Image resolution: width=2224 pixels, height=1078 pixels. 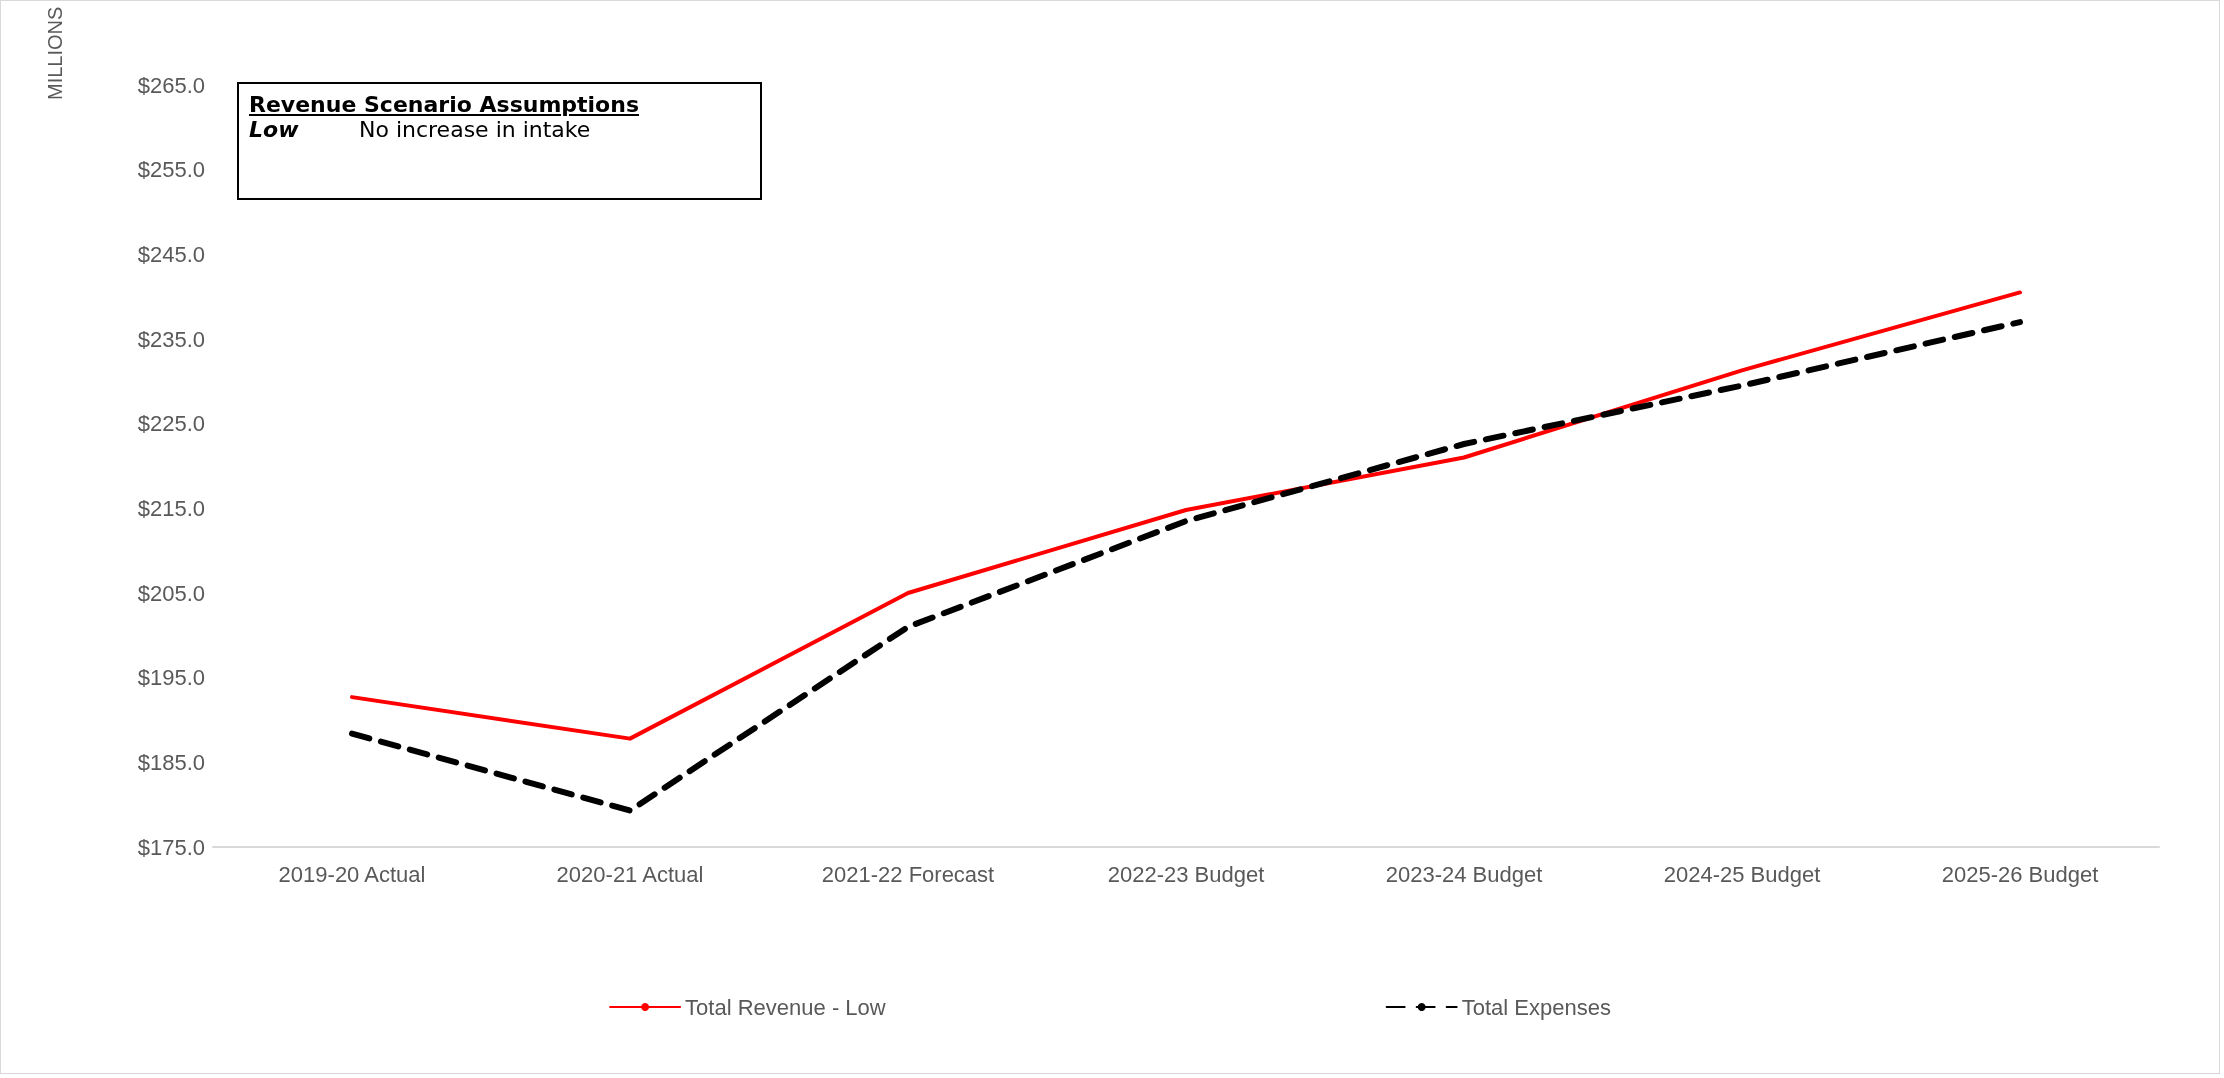 What do you see at coordinates (2020, 874) in the screenshot?
I see `x-tick-label: 2025-26 Budget` at bounding box center [2020, 874].